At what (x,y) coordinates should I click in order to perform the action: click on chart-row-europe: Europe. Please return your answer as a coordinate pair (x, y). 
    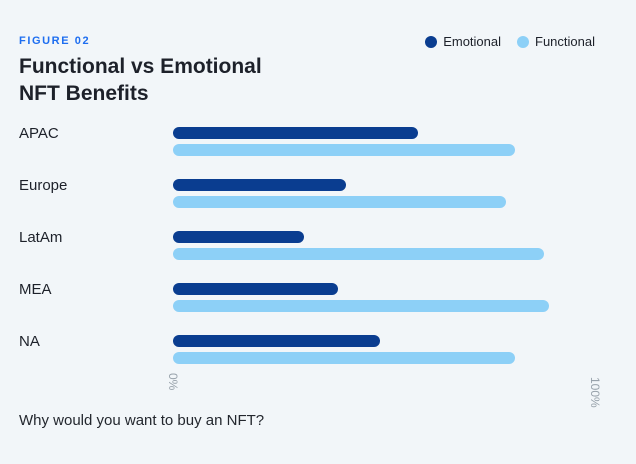
    Looking at the image, I should click on (318, 192).